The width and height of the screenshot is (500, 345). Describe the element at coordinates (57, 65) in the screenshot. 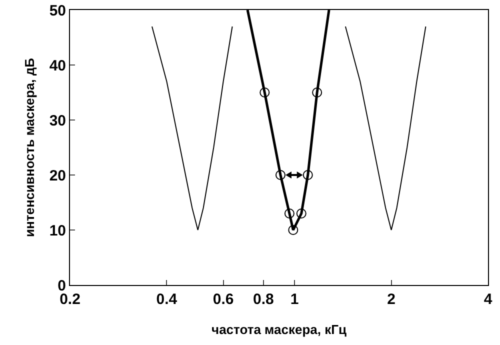

I see `y-tick-label: 40` at that location.